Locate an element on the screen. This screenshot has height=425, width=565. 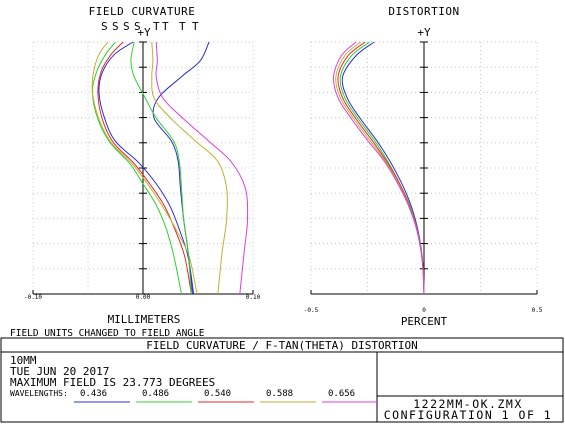
legend-tangential-1: T is located at coordinates (165, 26).